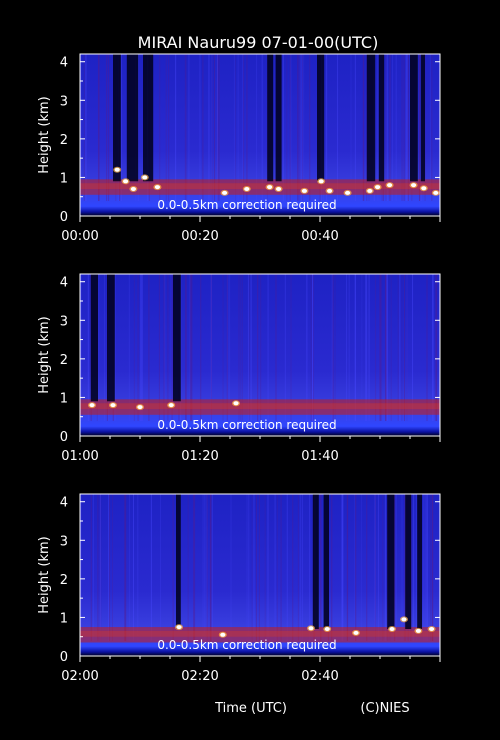 This screenshot has height=740, width=500. Describe the element at coordinates (246, 645) in the screenshot. I see `correction-note: 0.0-0.5km correction required` at that location.